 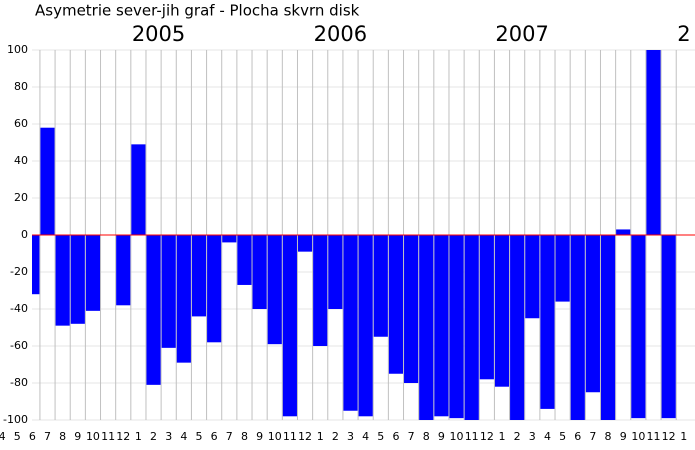 What do you see at coordinates (683, 34) in the screenshot?
I see `year-label: 2` at bounding box center [683, 34].